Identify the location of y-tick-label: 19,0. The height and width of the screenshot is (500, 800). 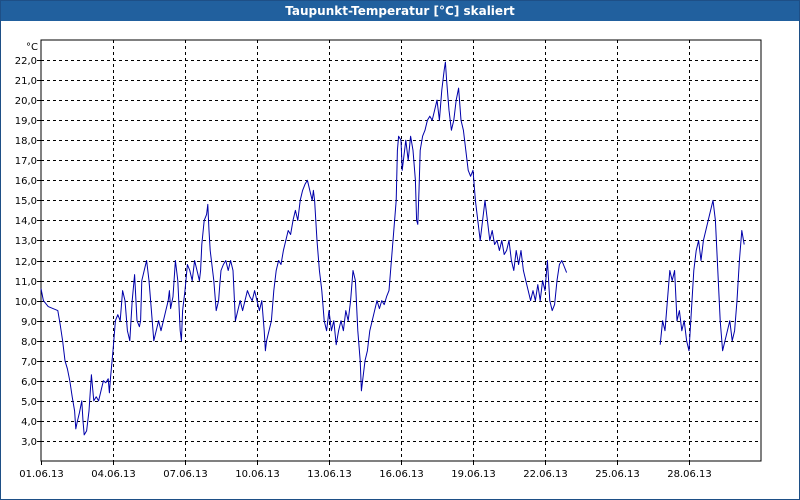
(26, 121).